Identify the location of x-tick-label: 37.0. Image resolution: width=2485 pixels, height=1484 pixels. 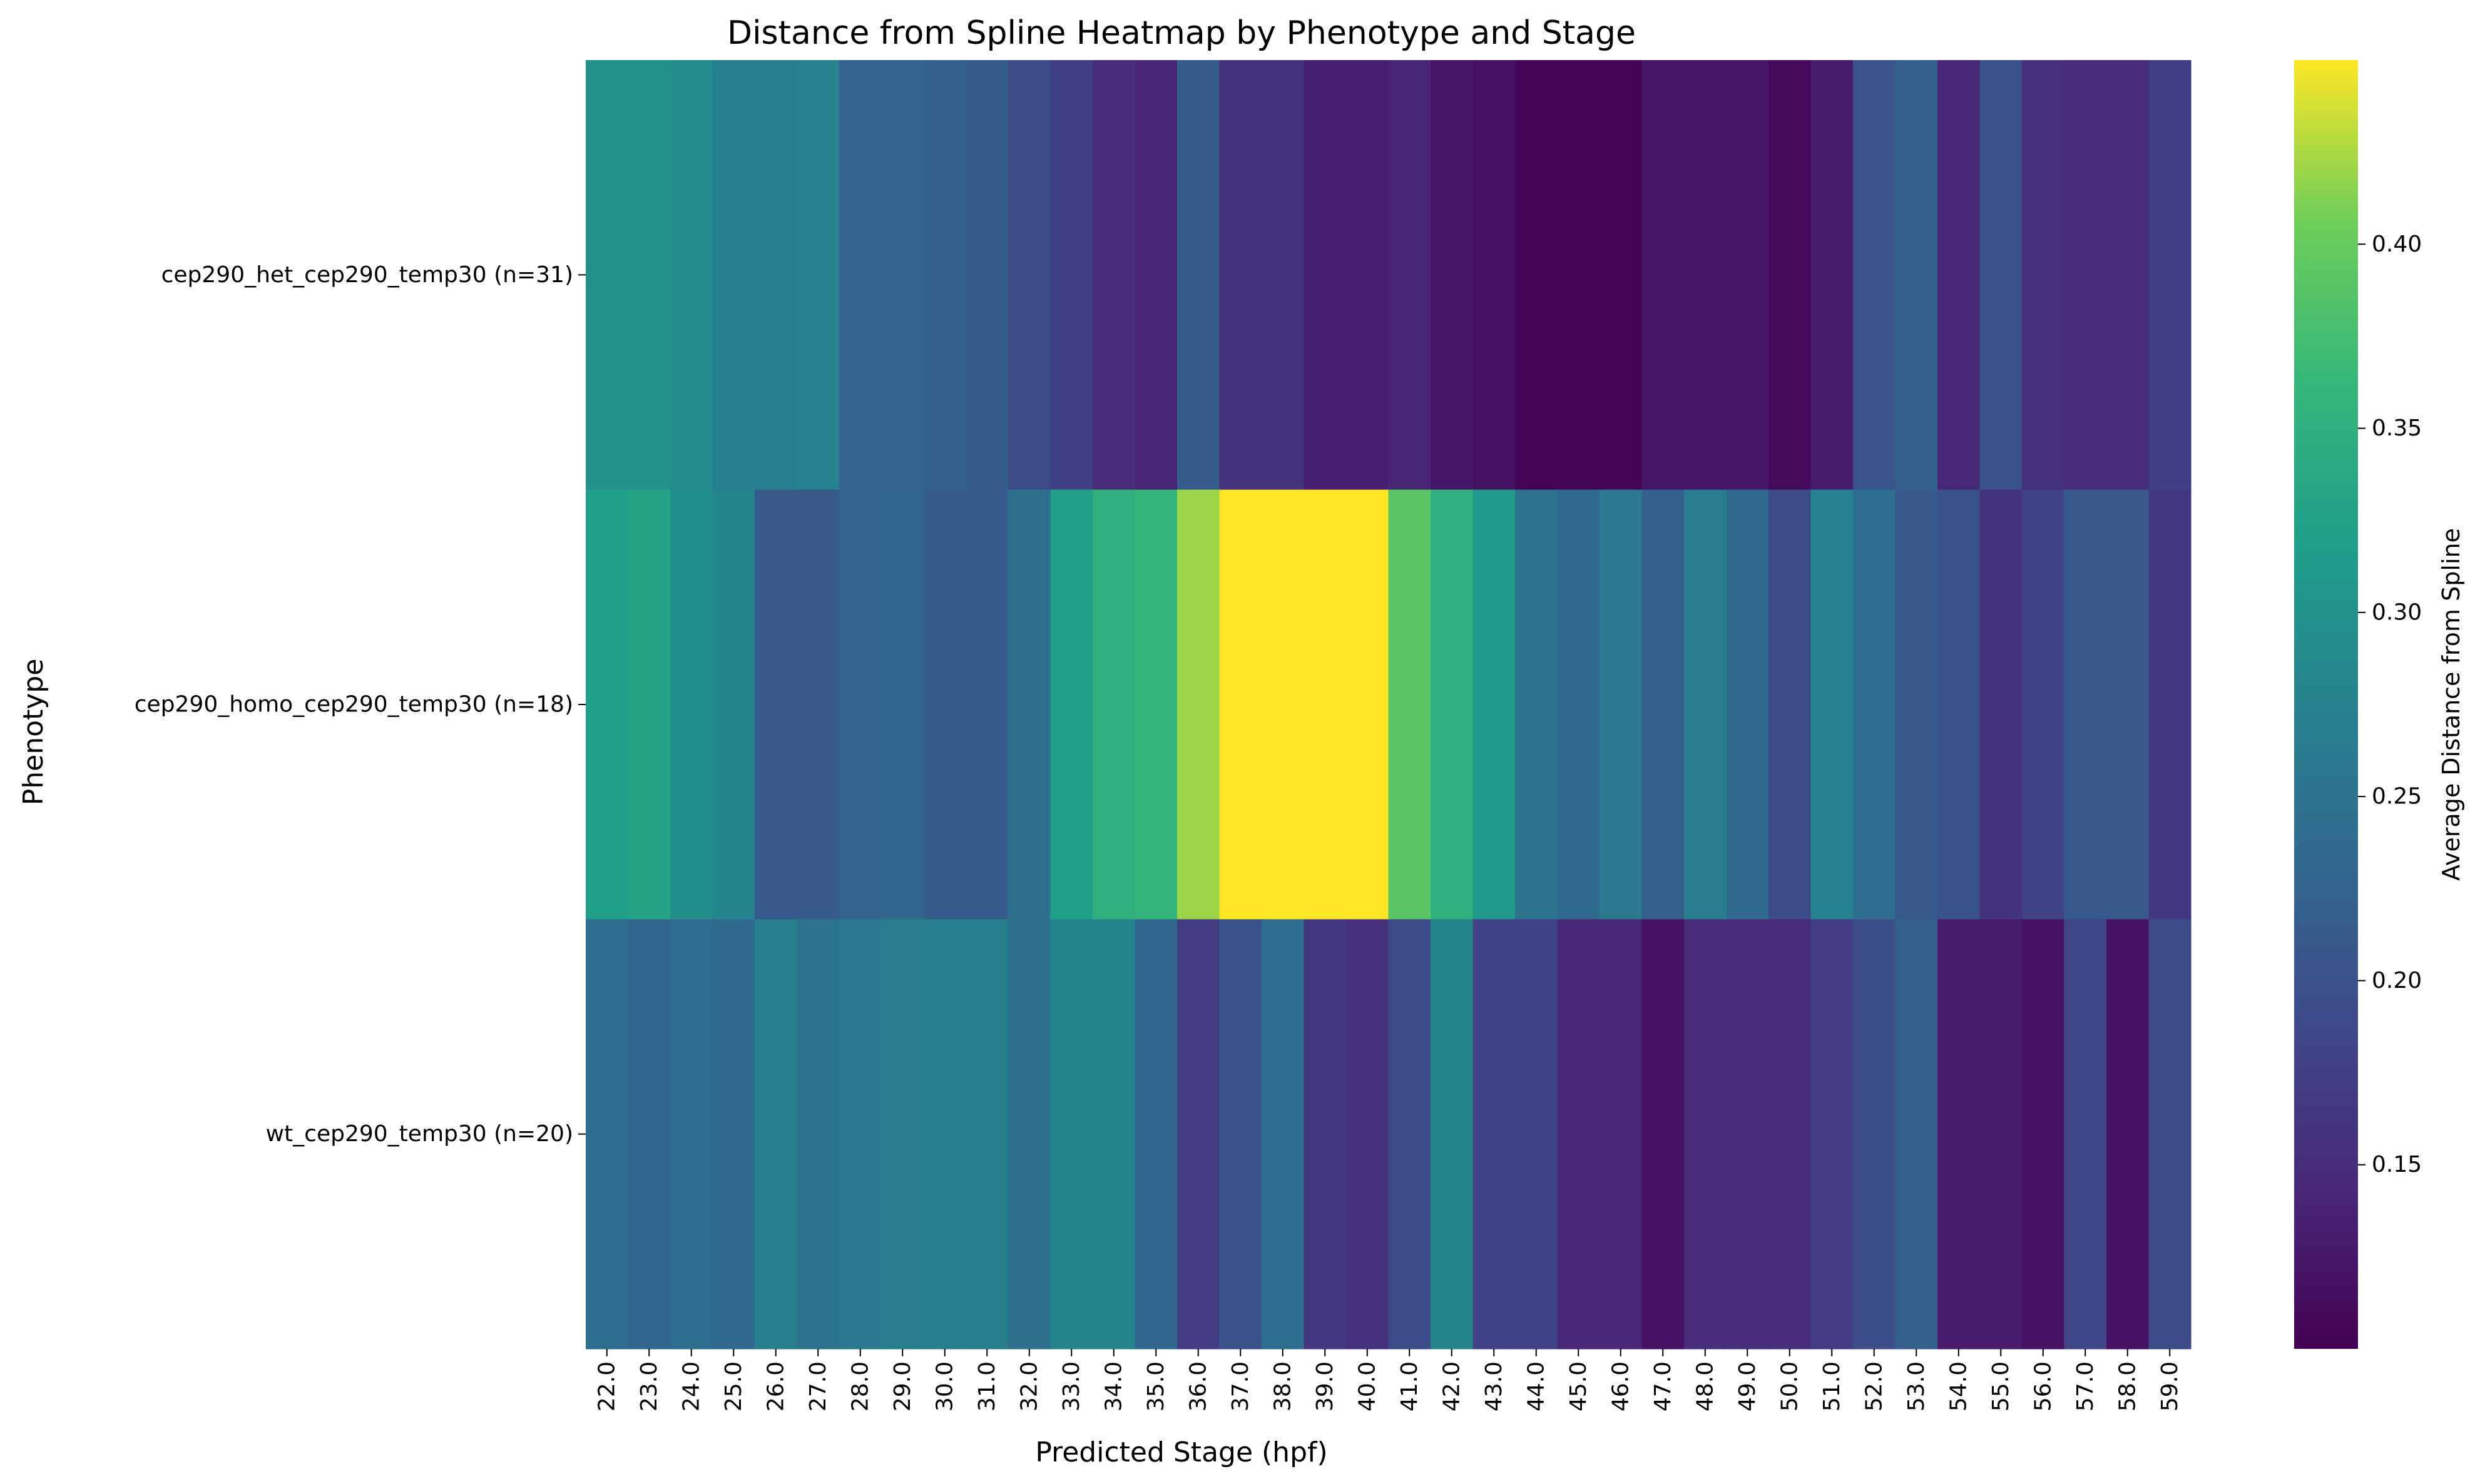
(1240, 1386).